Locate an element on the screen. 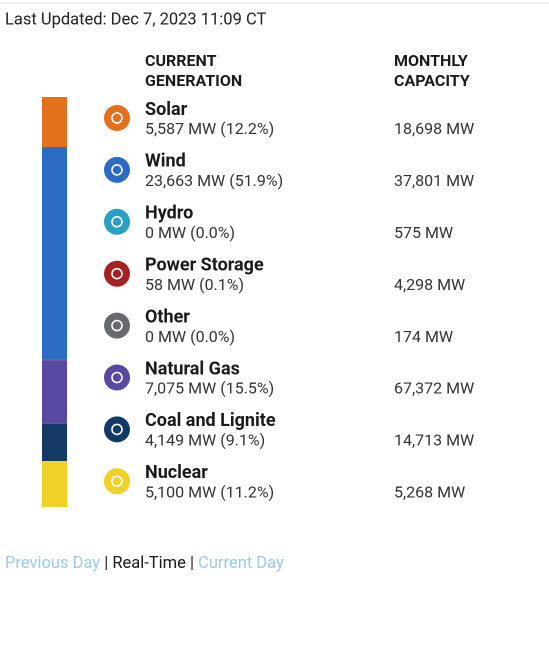 Image resolution: width=549 pixels, height=651 pixels. fuel-name: Natural Gas is located at coordinates (192, 368).